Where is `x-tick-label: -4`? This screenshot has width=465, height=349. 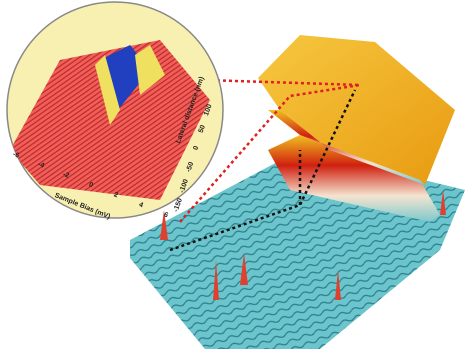 x-tick-label: -4 is located at coordinates (41, 165).